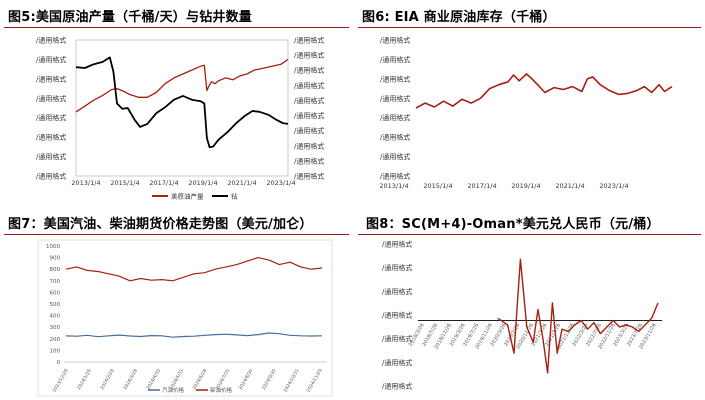 This screenshot has height=400, width=705. Describe the element at coordinates (163, 183) in the screenshot. I see `fig5-x-tick-label: 2017/1/4` at that location.